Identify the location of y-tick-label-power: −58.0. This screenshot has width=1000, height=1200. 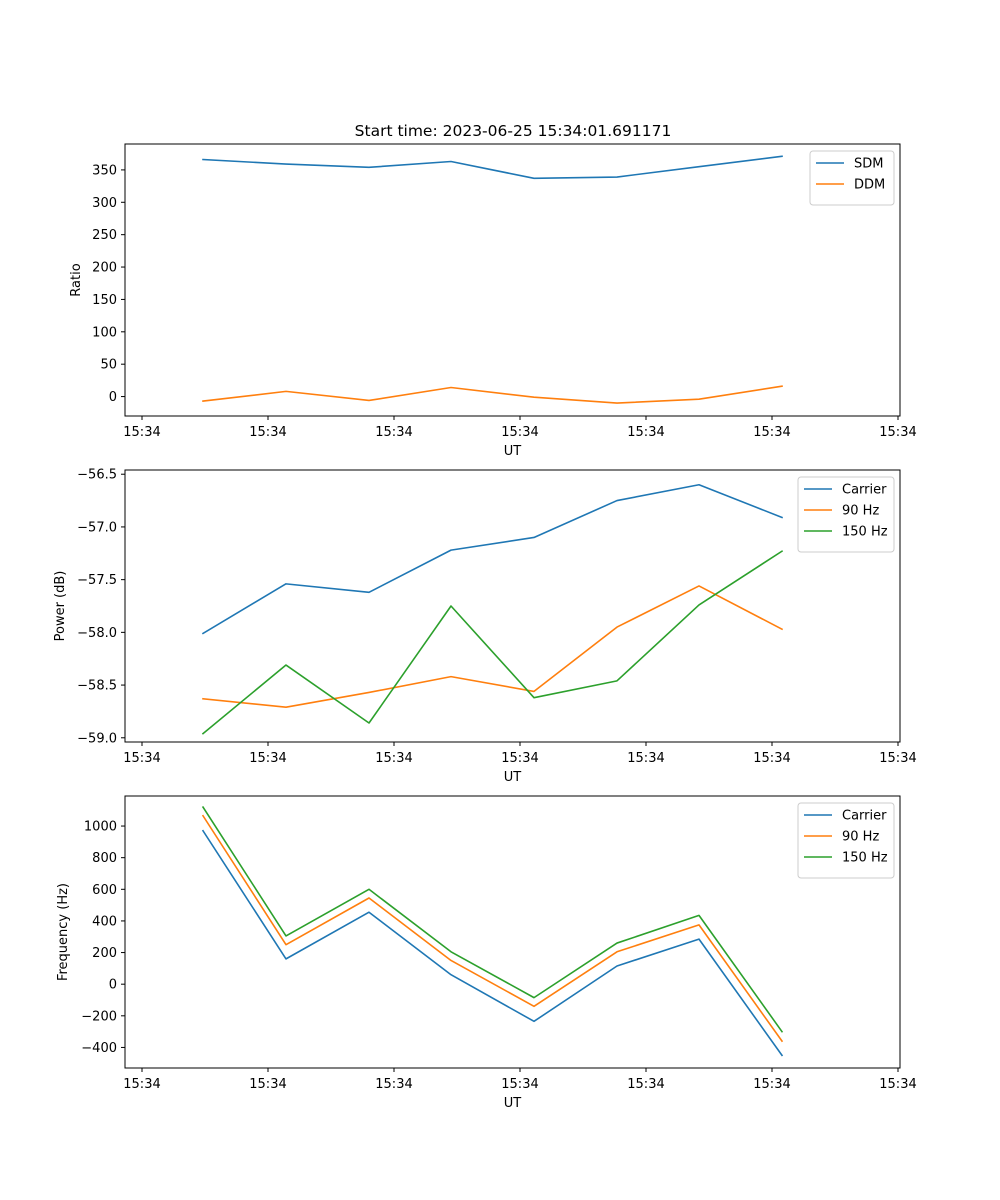
(97, 633).